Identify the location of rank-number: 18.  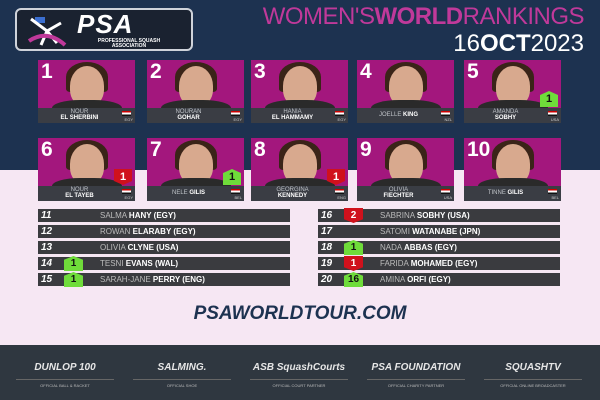
(327, 247).